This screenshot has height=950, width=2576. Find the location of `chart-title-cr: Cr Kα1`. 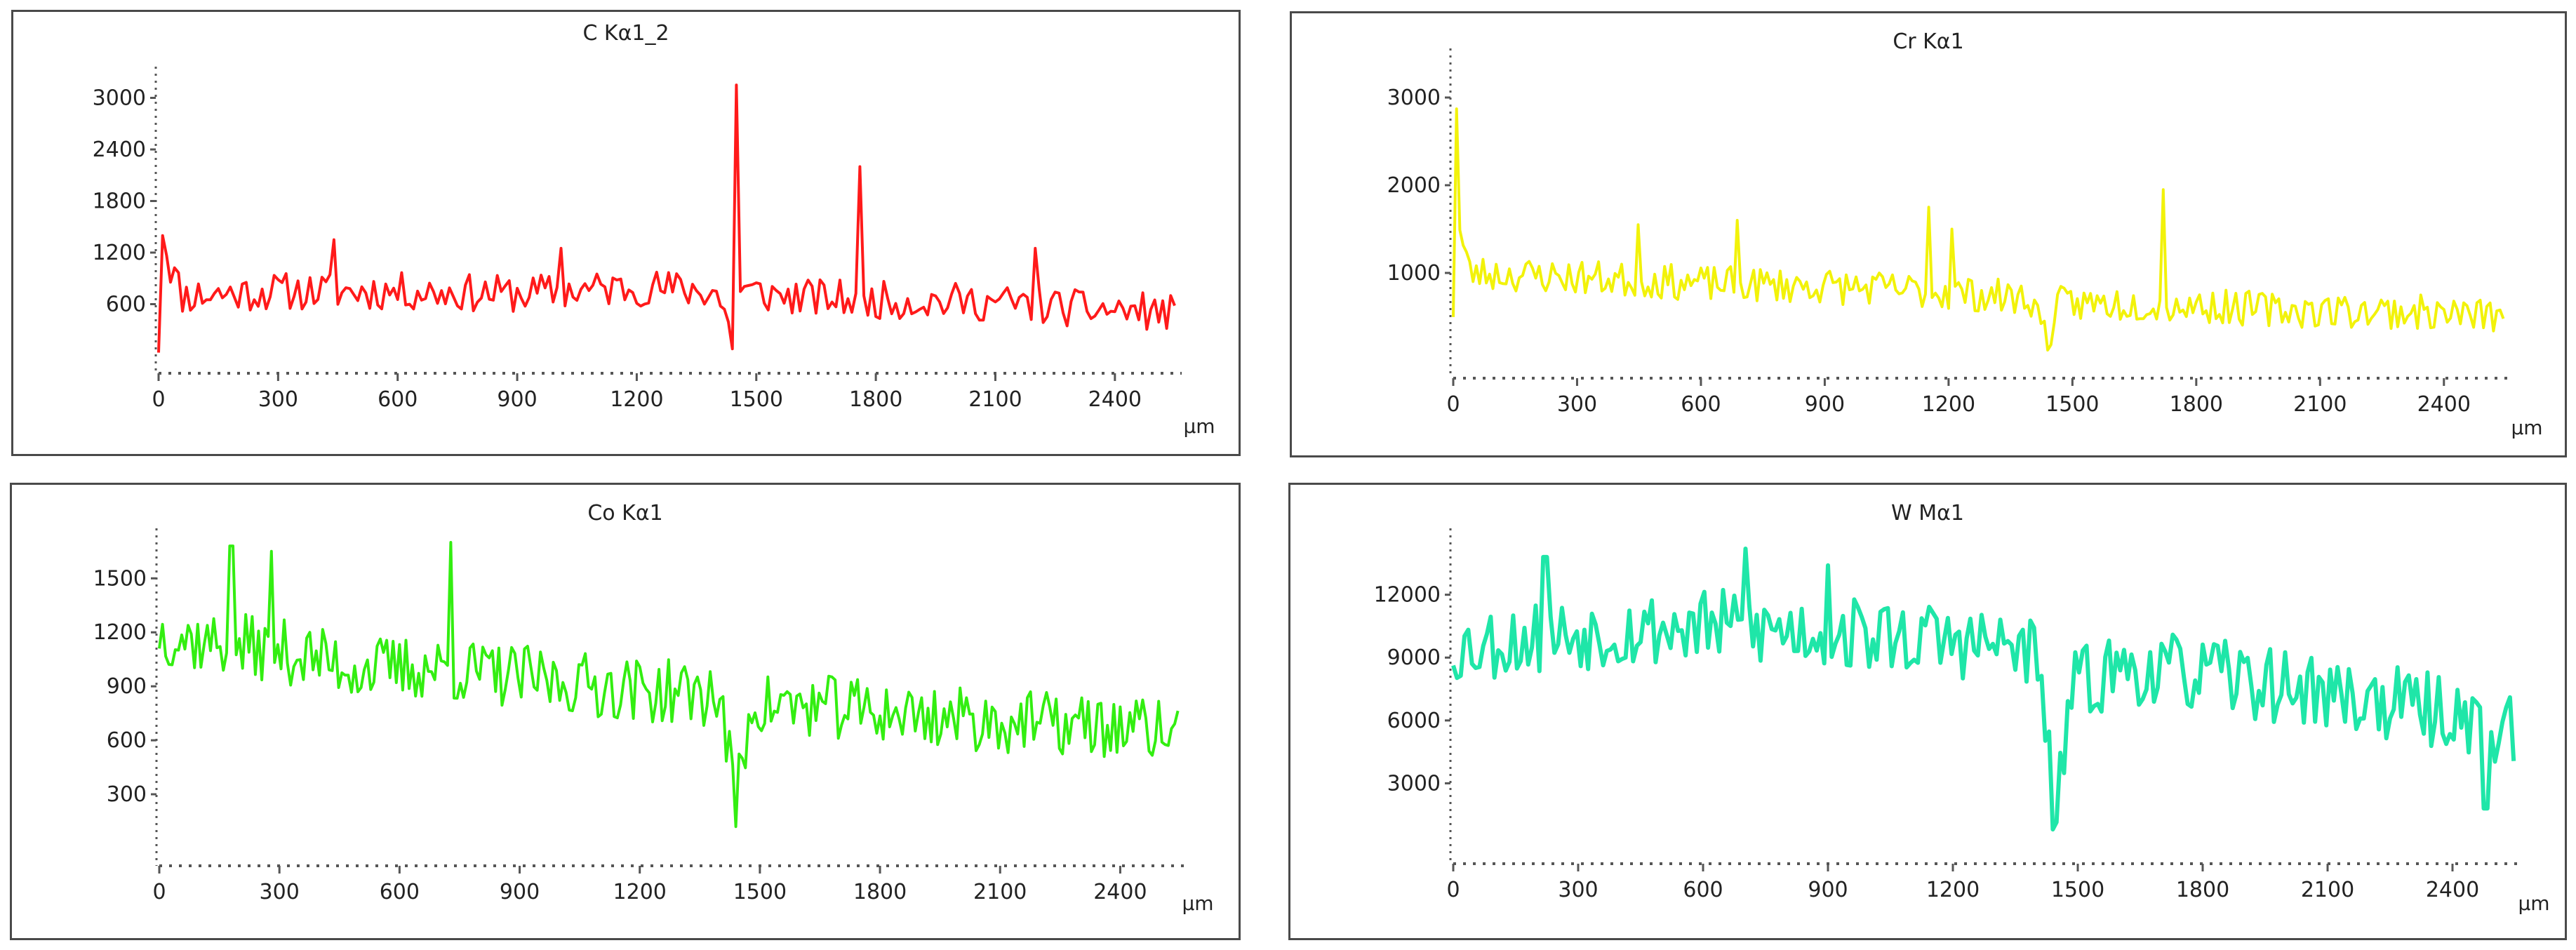

chart-title-cr: Cr Kα1 is located at coordinates (1928, 41).